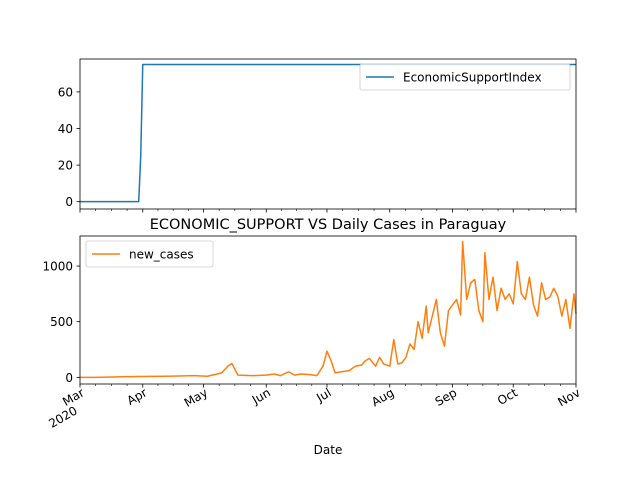  Describe the element at coordinates (328, 211) in the screenshot. I see `top-x-ticks` at that location.